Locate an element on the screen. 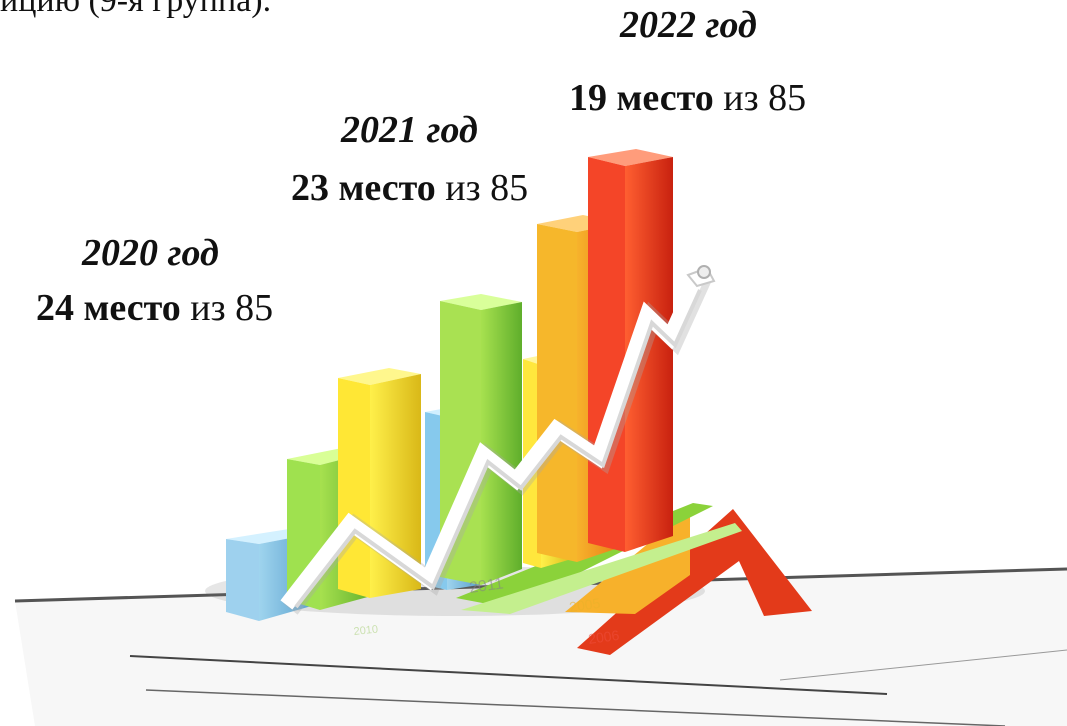  place-suffix-2020: из 85 is located at coordinates (227, 308).